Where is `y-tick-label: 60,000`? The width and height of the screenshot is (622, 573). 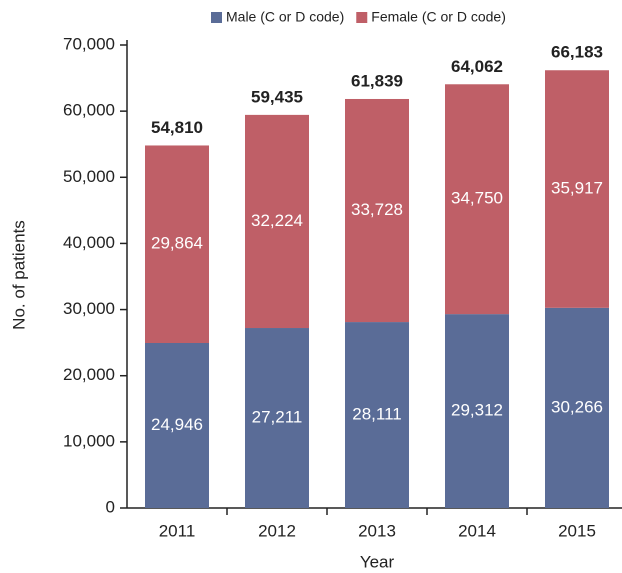
y-tick-label: 60,000 is located at coordinates (89, 110).